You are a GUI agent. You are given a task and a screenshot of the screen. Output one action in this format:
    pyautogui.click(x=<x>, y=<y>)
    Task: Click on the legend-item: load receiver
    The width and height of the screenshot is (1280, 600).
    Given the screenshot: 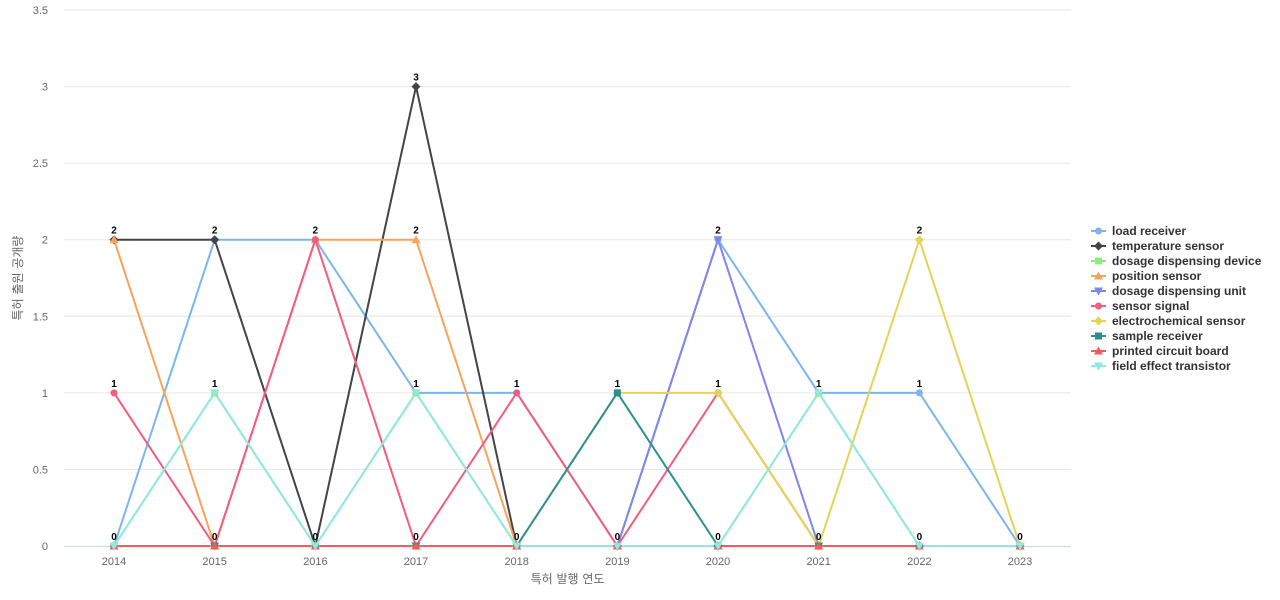 What is the action you would take?
    pyautogui.click(x=1149, y=231)
    